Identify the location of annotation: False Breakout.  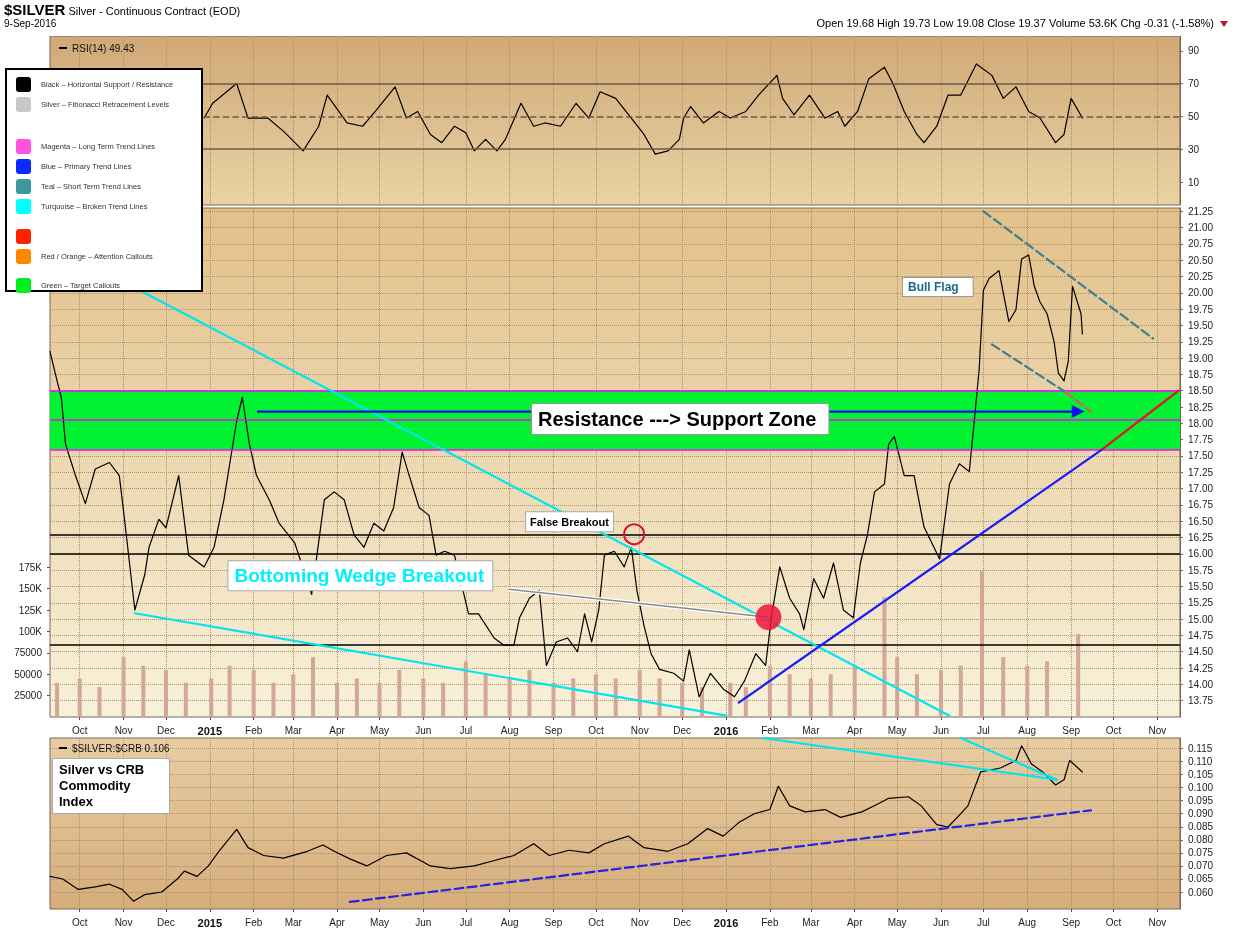
(570, 521).